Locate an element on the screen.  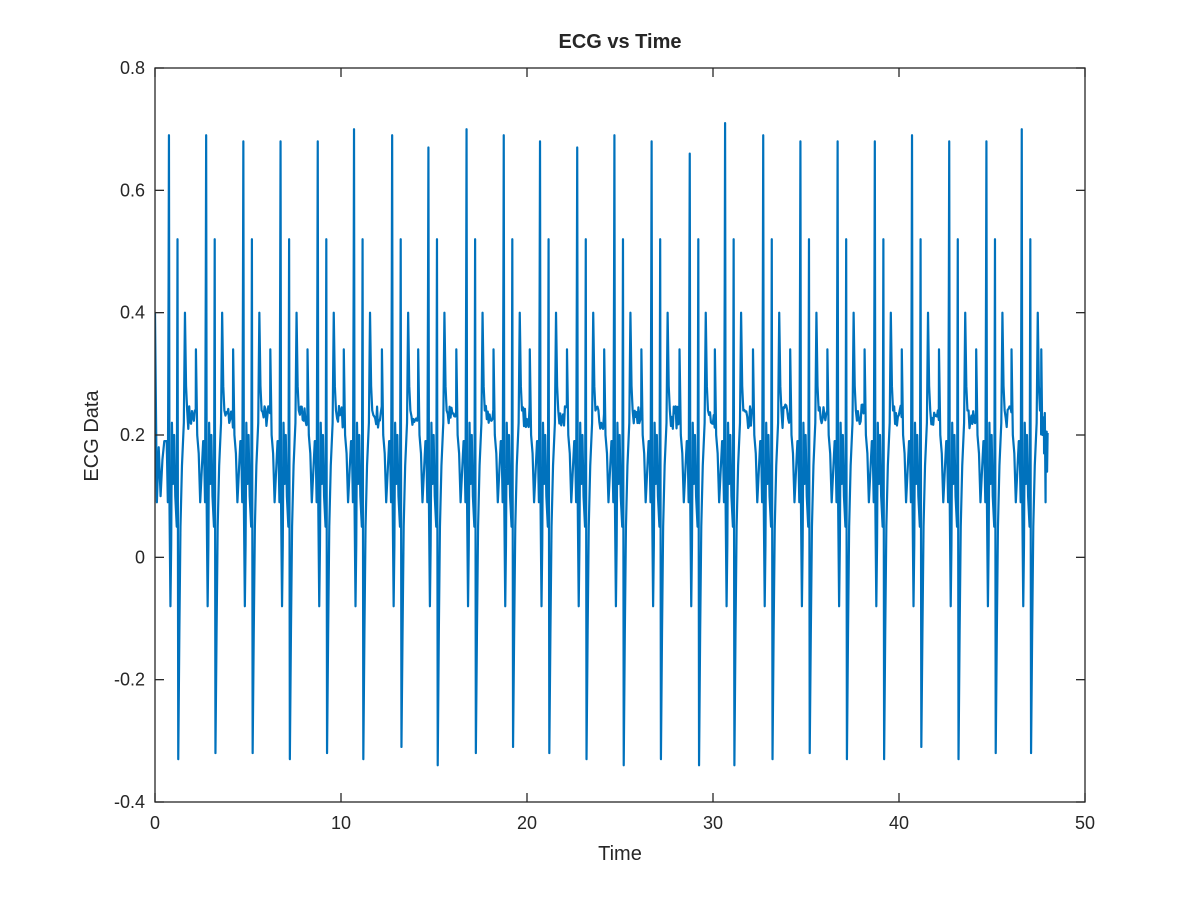
x-tick-label: 30 is located at coordinates (713, 823).